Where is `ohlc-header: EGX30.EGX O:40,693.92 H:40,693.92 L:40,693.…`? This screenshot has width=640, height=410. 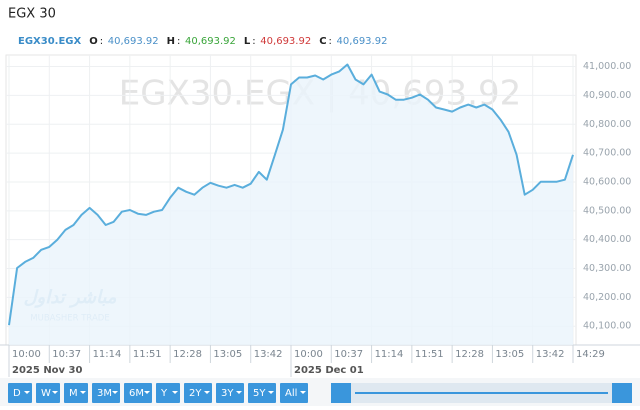 ohlc-header: EGX30.EGX O:40,693.92 H:40,693.92 L:40,693.… is located at coordinates (202, 41).